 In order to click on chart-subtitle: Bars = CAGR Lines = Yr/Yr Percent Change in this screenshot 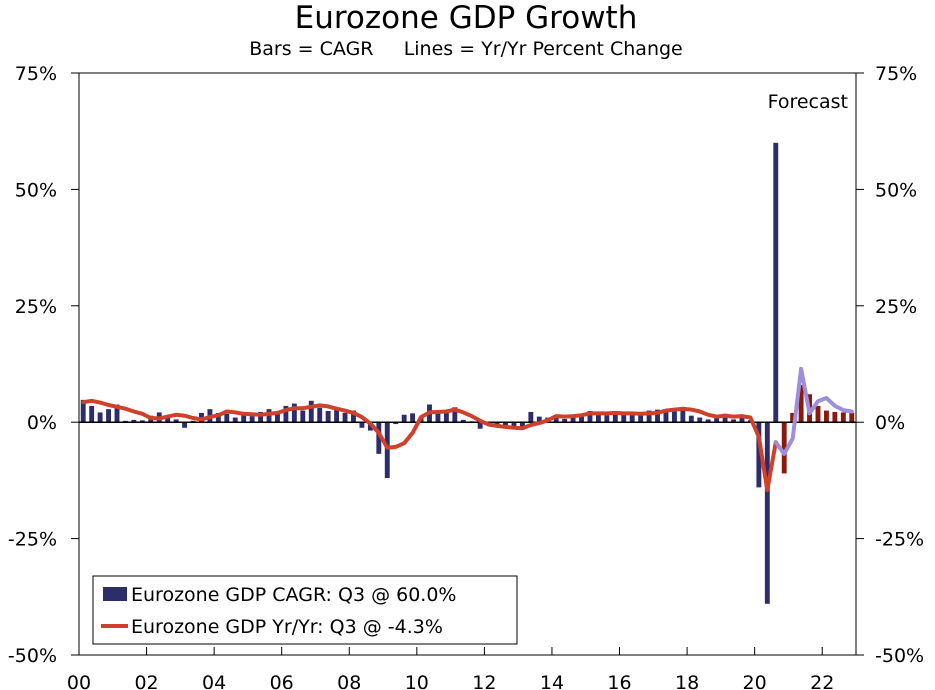, I will do `click(465, 49)`.